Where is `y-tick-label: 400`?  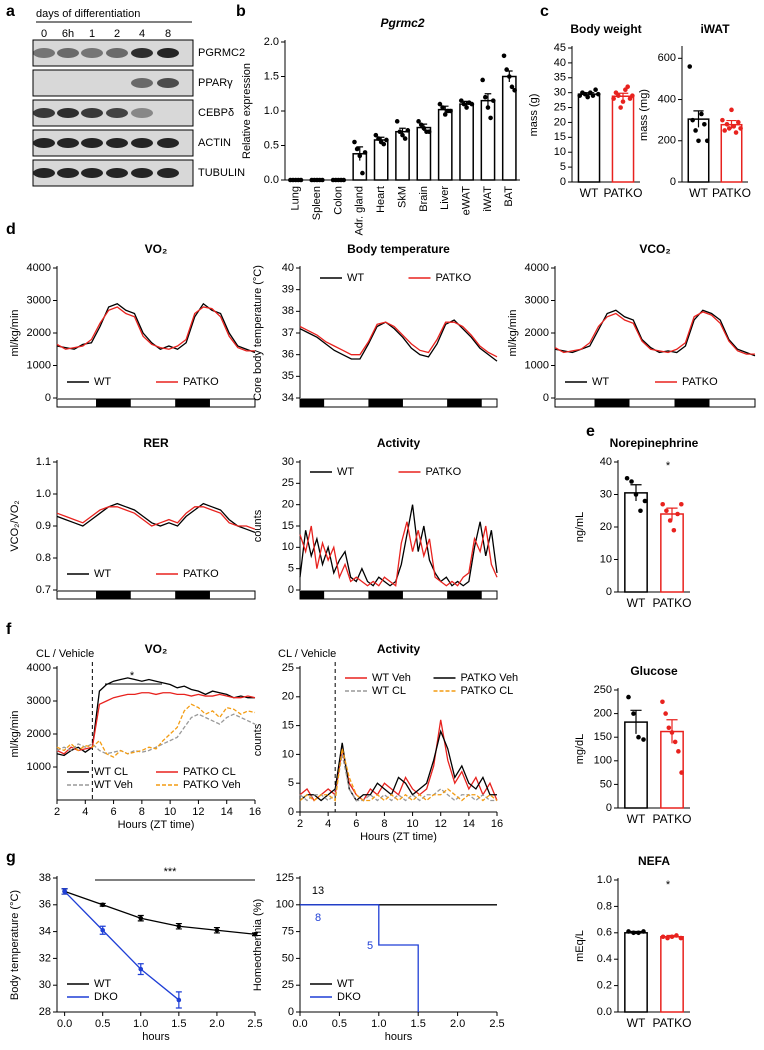 y-tick-label: 400 is located at coordinates (667, 99).